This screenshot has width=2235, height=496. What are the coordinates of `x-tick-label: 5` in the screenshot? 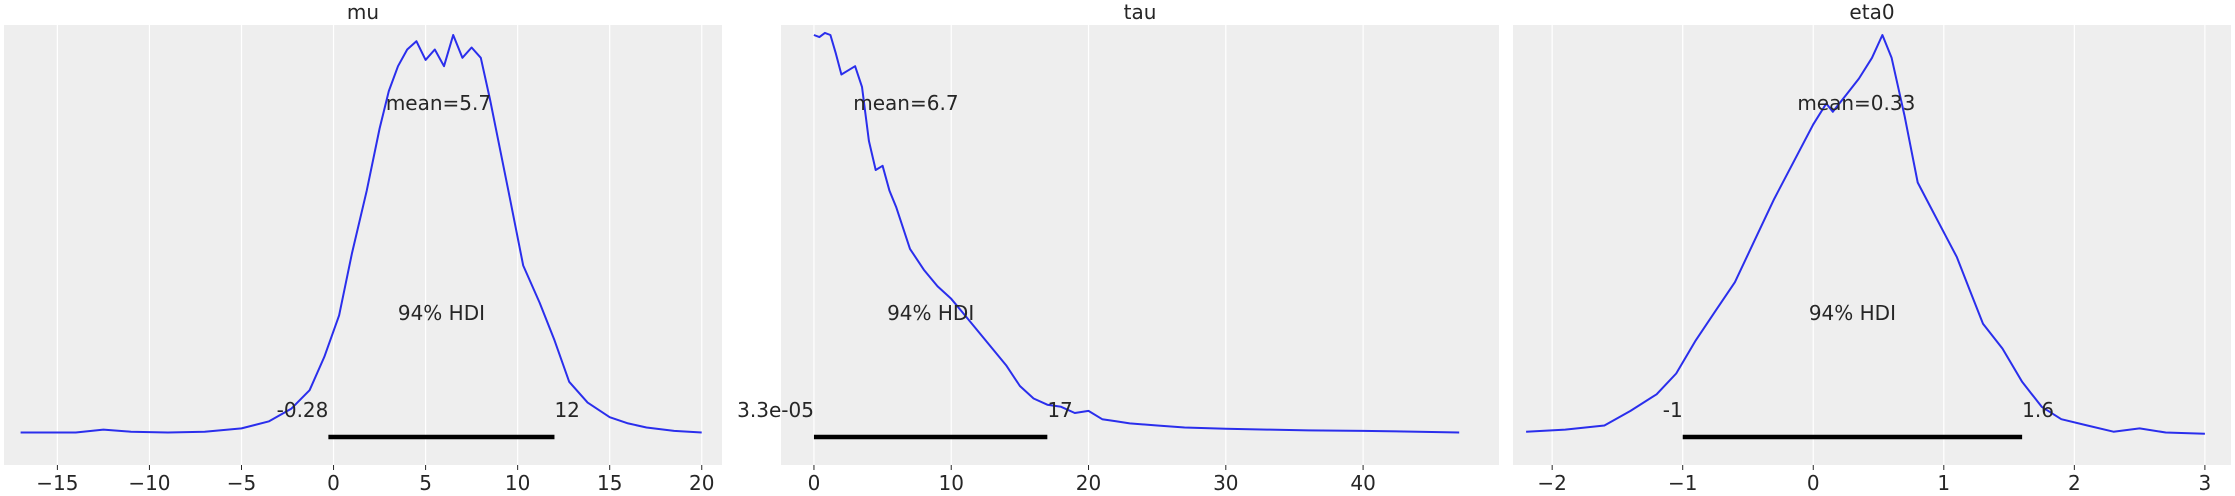 It's located at (425, 483).